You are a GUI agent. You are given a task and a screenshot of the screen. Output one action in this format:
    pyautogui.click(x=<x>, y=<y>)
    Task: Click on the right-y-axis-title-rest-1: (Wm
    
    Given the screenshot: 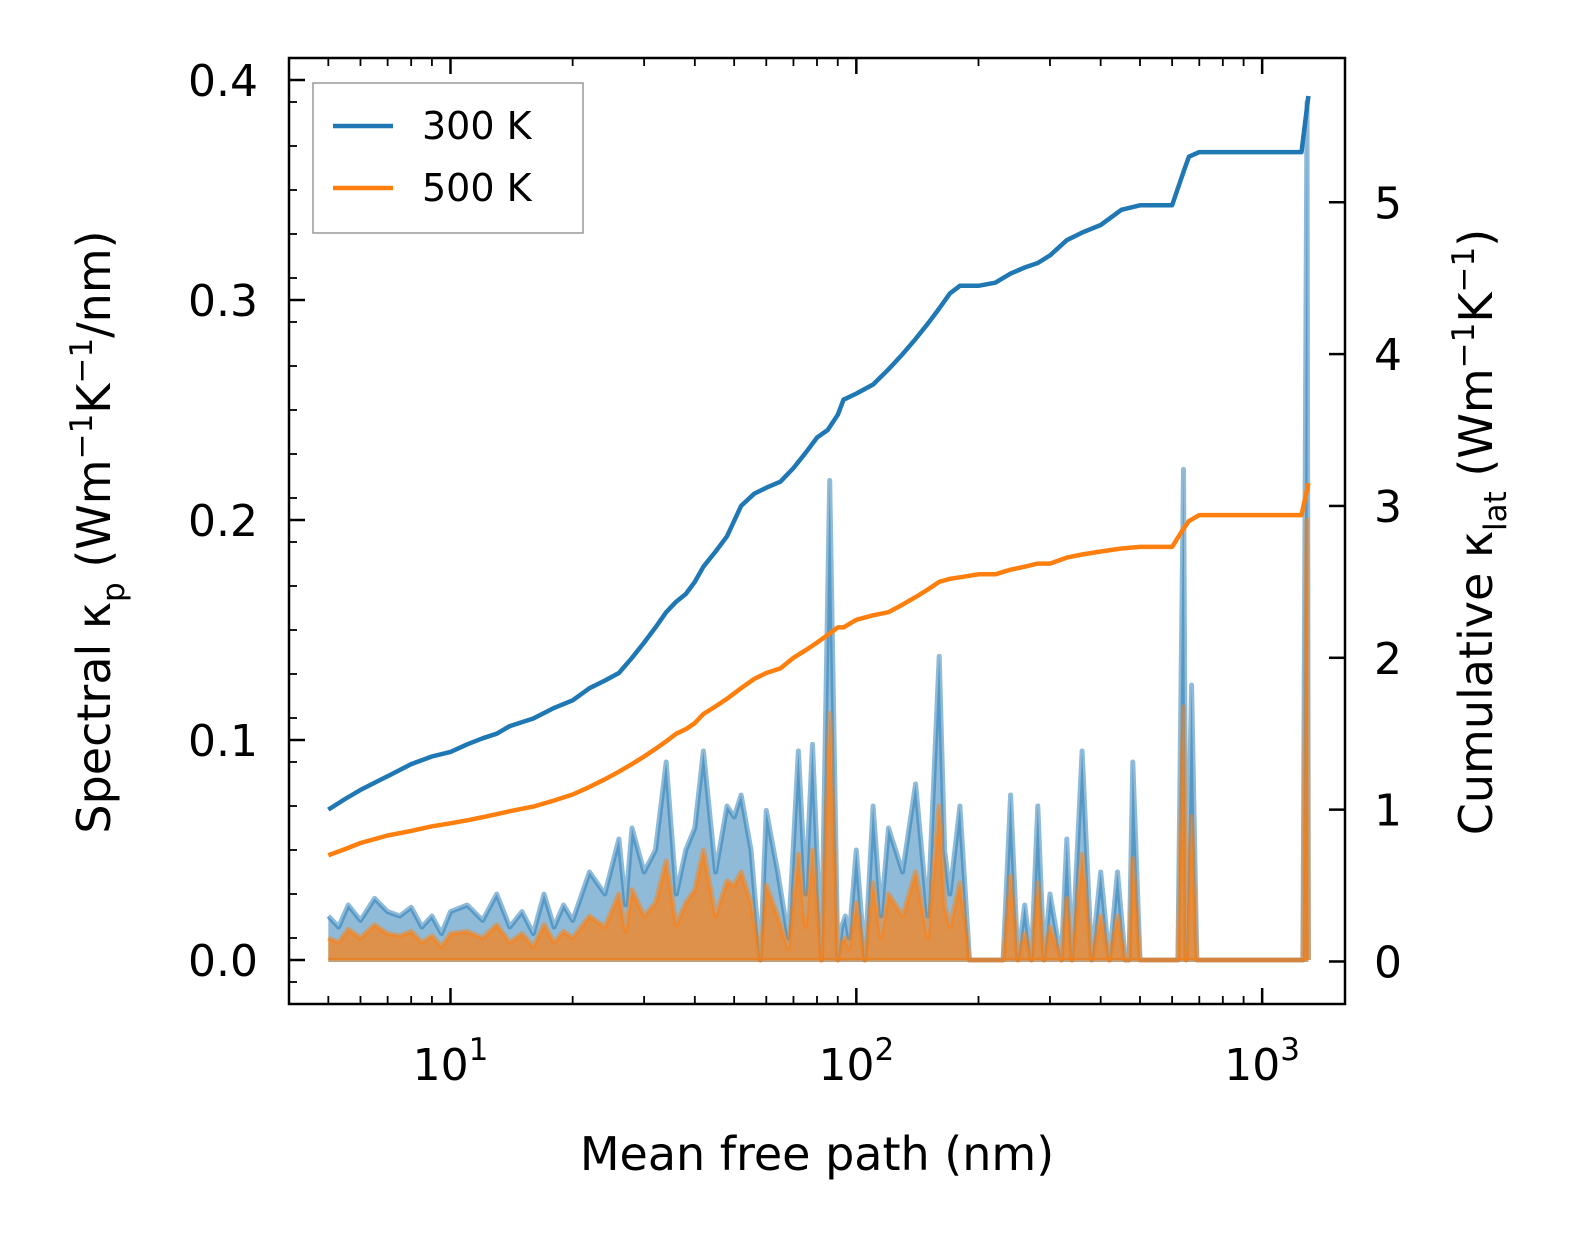 What is the action you would take?
    pyautogui.click(x=1476, y=429)
    